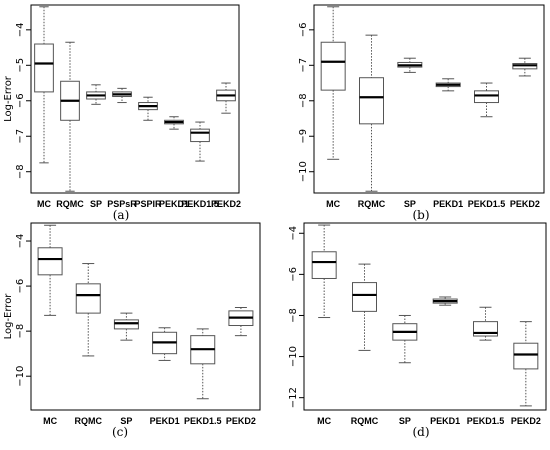 This screenshot has height=450, width=550. What do you see at coordinates (122, 95) in the screenshot?
I see `box-pspsr` at bounding box center [122, 95].